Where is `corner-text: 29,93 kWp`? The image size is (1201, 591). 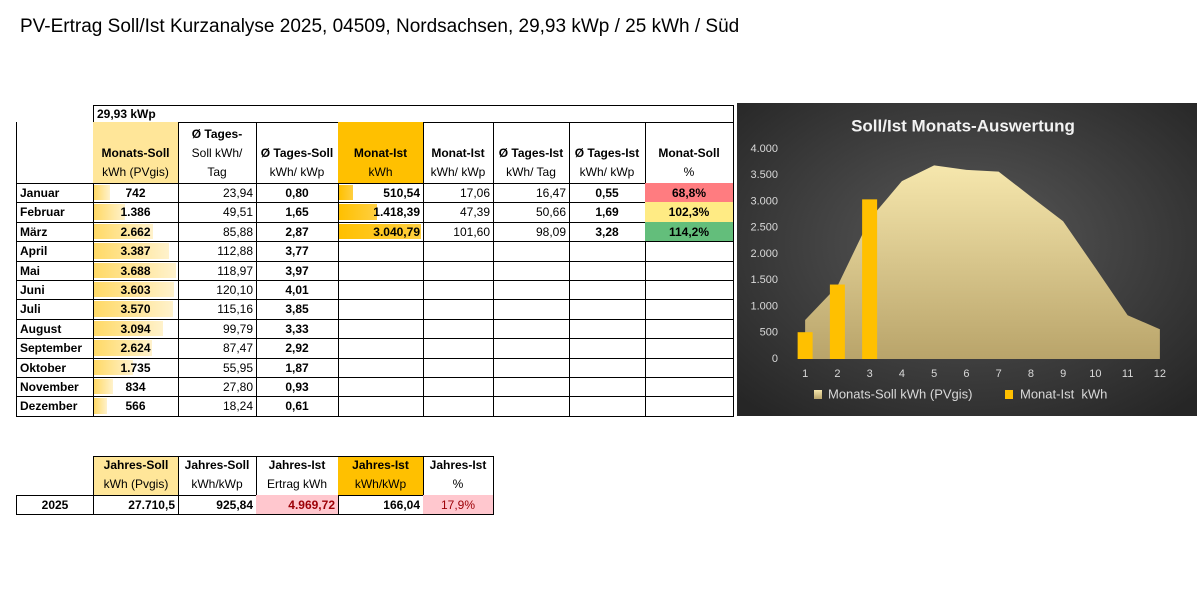
corner-text: 29,93 kWp is located at coordinates (126, 114).